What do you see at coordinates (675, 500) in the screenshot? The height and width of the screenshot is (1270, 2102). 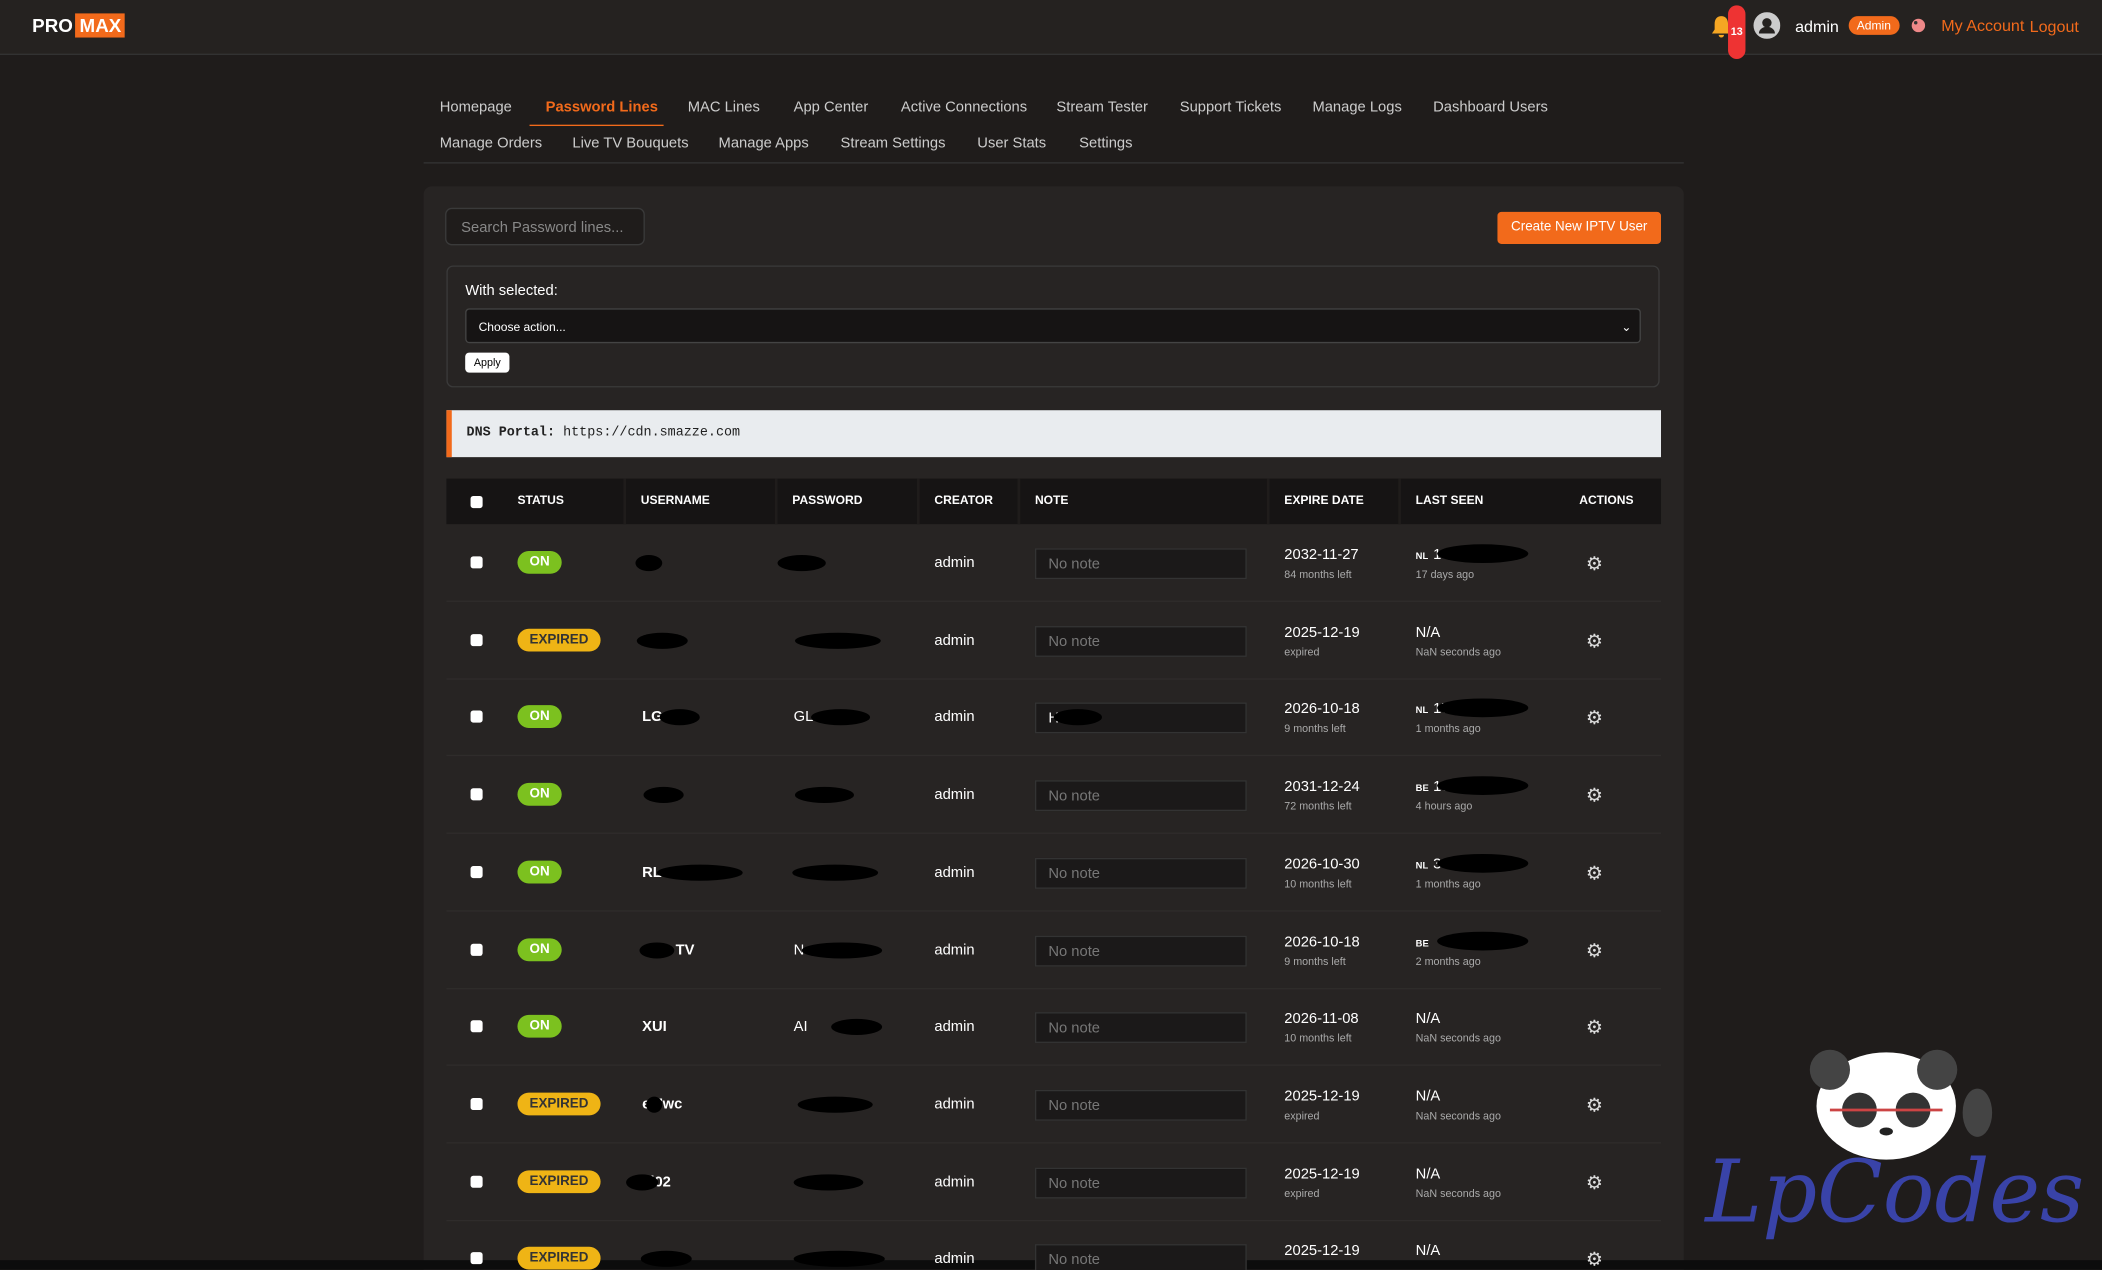 I see `column-header: USERNAME` at bounding box center [675, 500].